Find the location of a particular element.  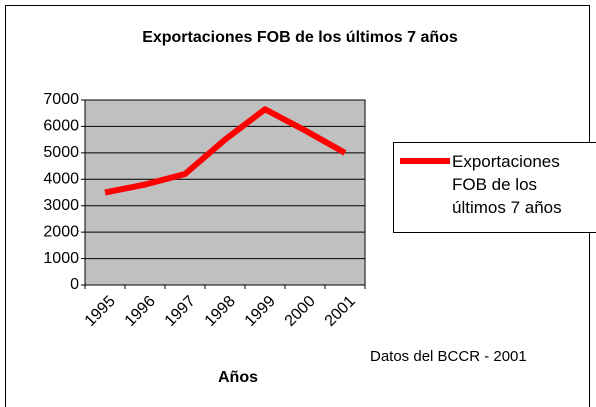

y-tick-label: 2000 is located at coordinates (61, 231).